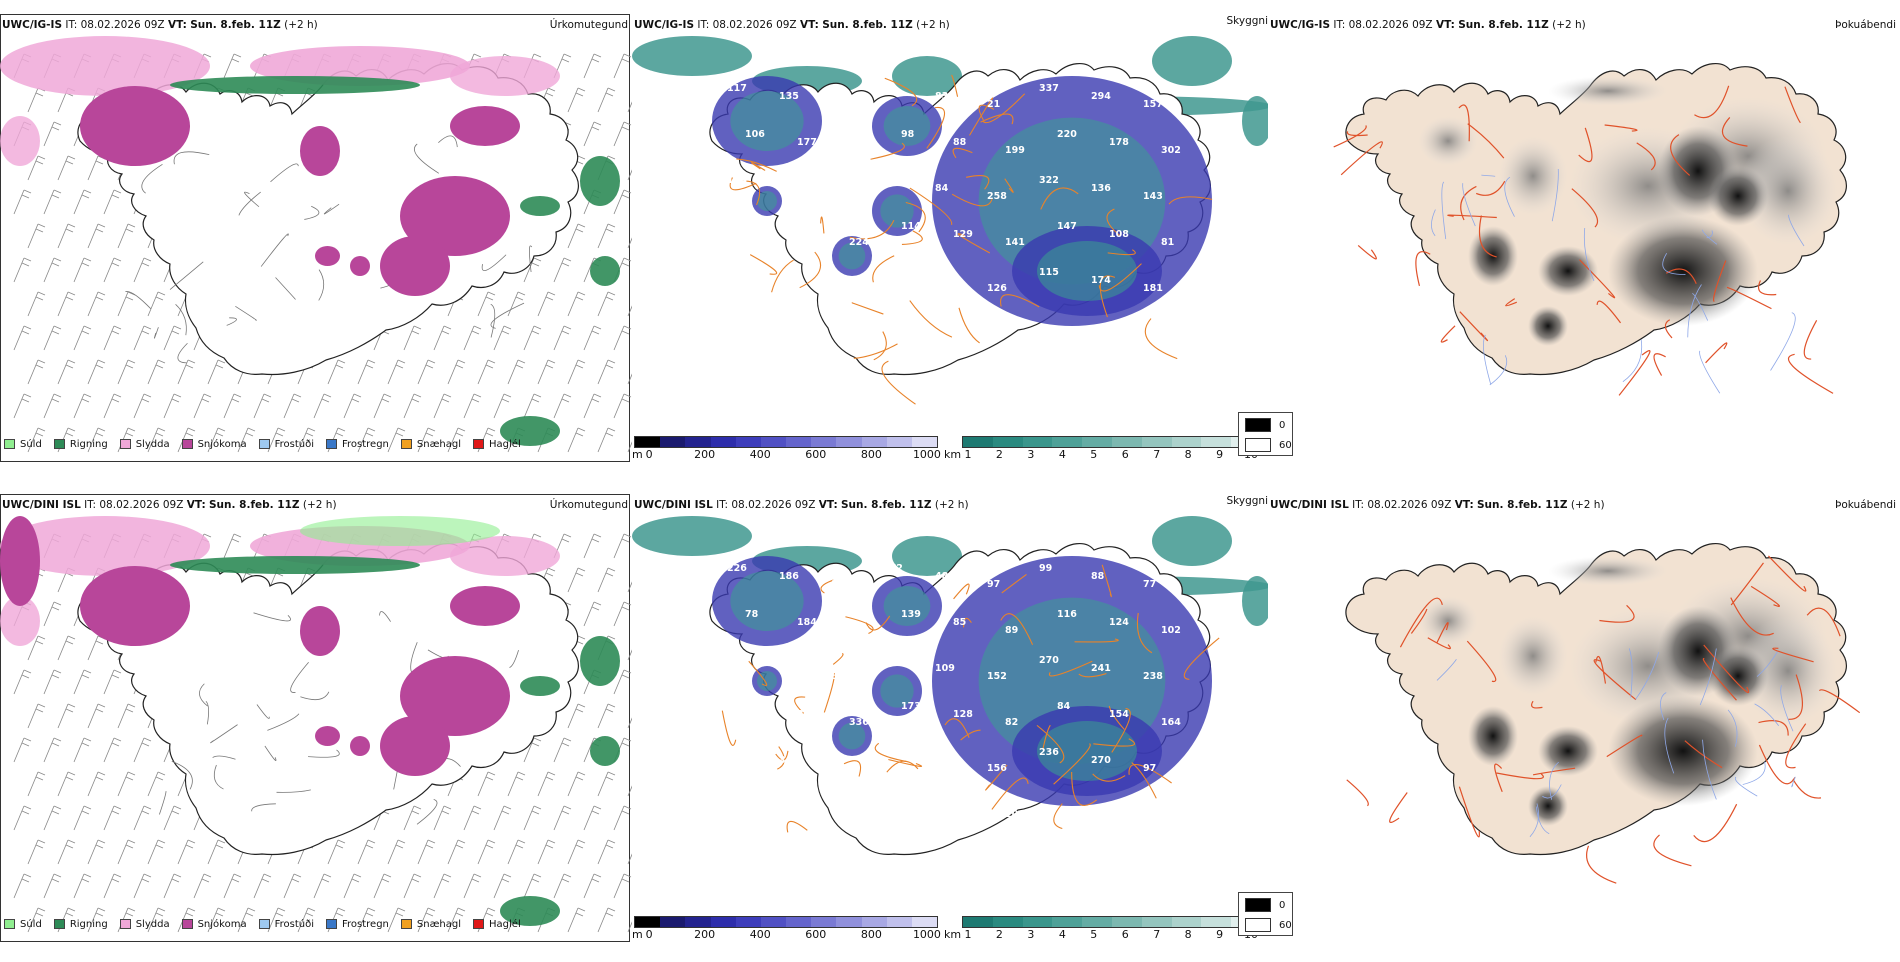 The image size is (1900, 962). I want to click on ceiling-value-label: 115, so click(1049, 272).